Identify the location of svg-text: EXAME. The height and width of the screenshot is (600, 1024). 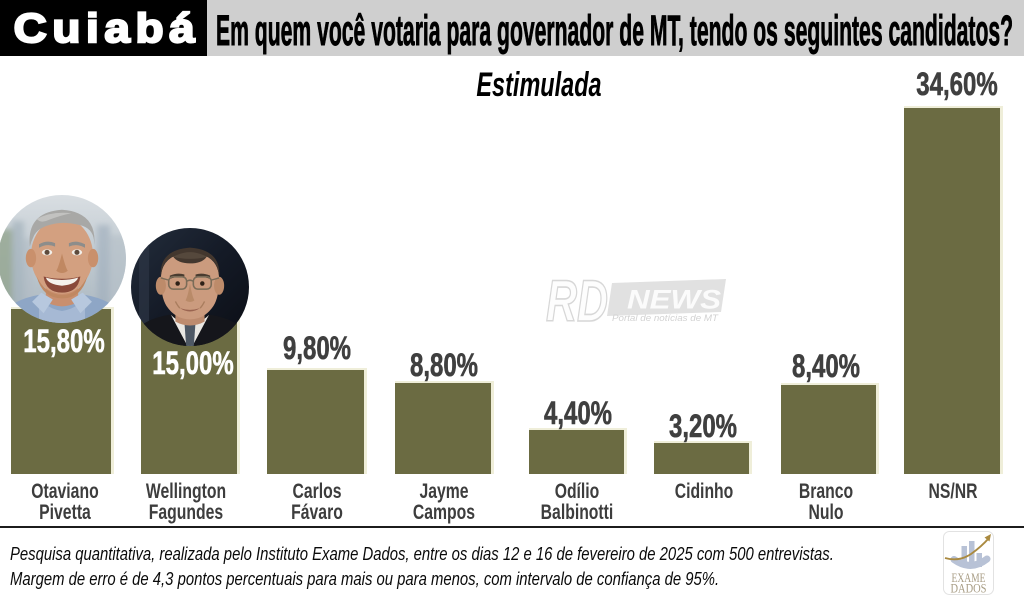
(969, 578).